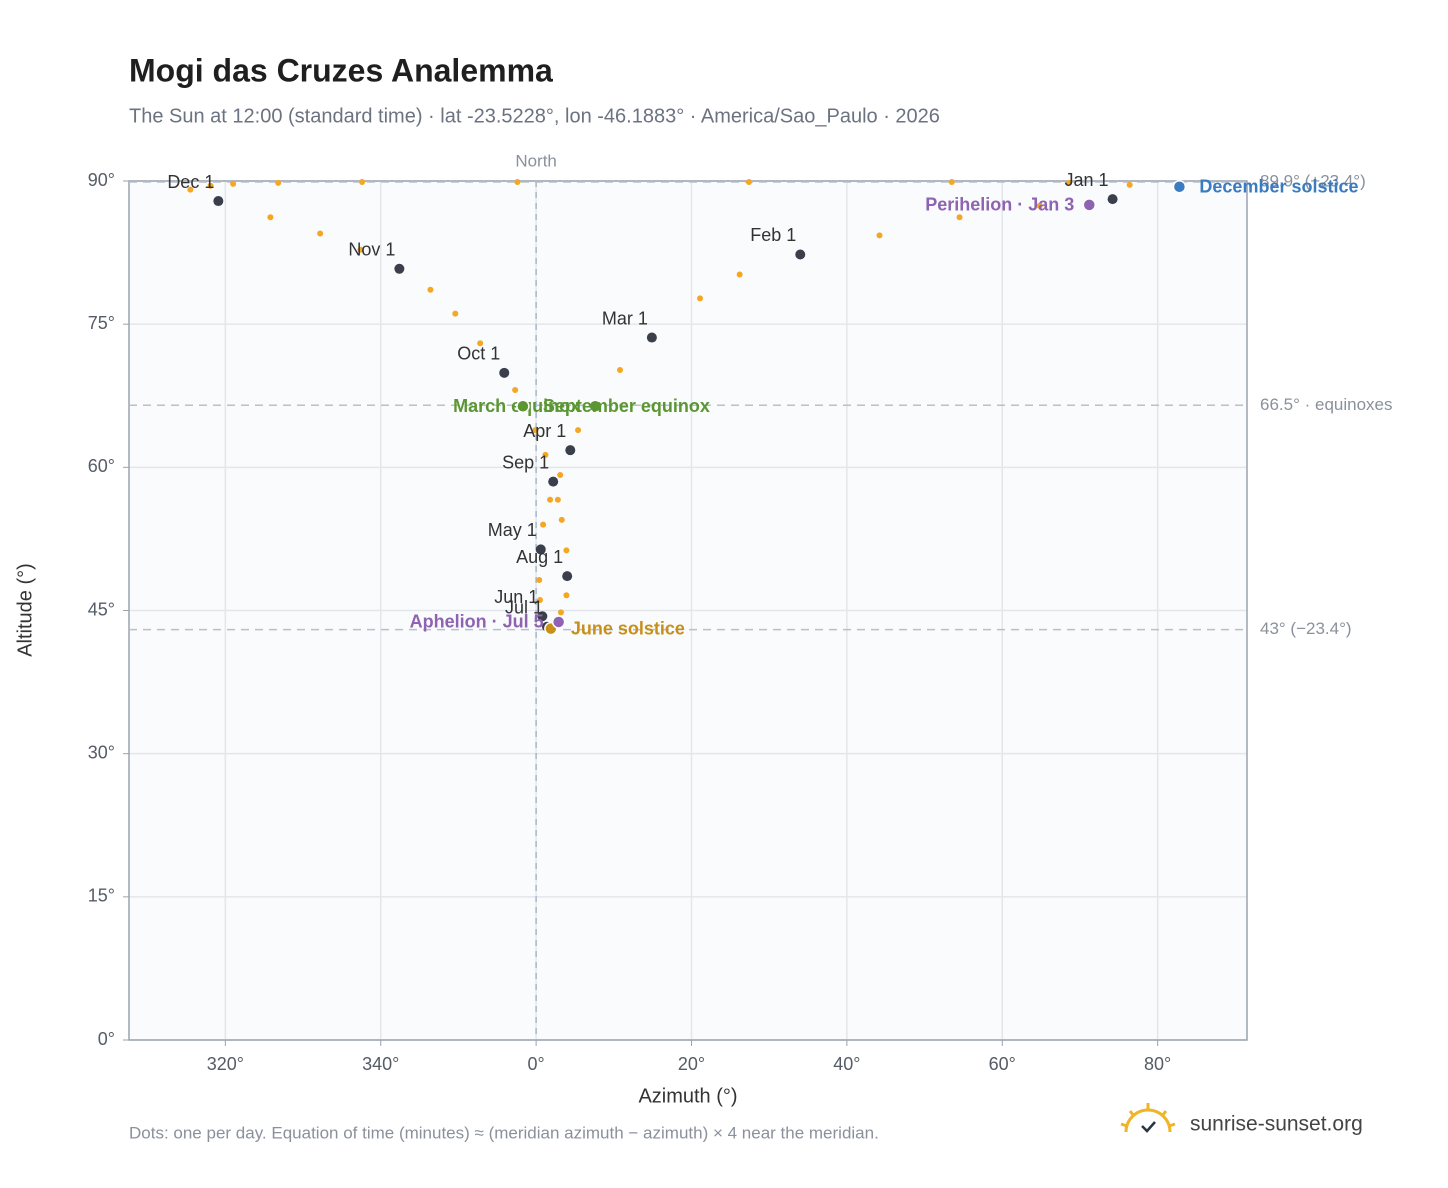  I want to click on month-label: May 1, so click(512, 530).